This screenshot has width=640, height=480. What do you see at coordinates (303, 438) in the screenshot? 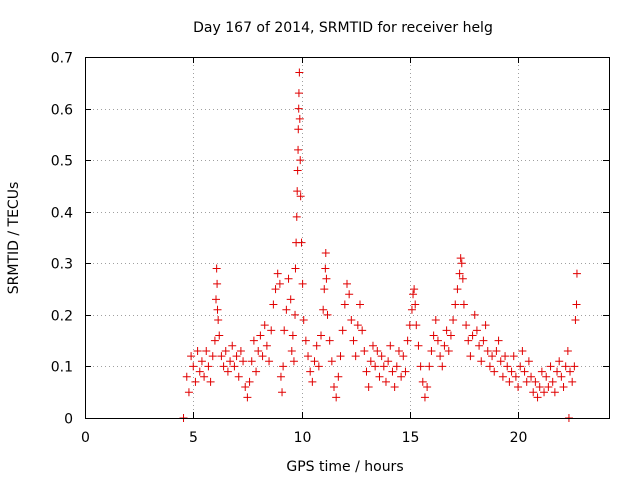
I see `x-tick-label: 10` at bounding box center [303, 438].